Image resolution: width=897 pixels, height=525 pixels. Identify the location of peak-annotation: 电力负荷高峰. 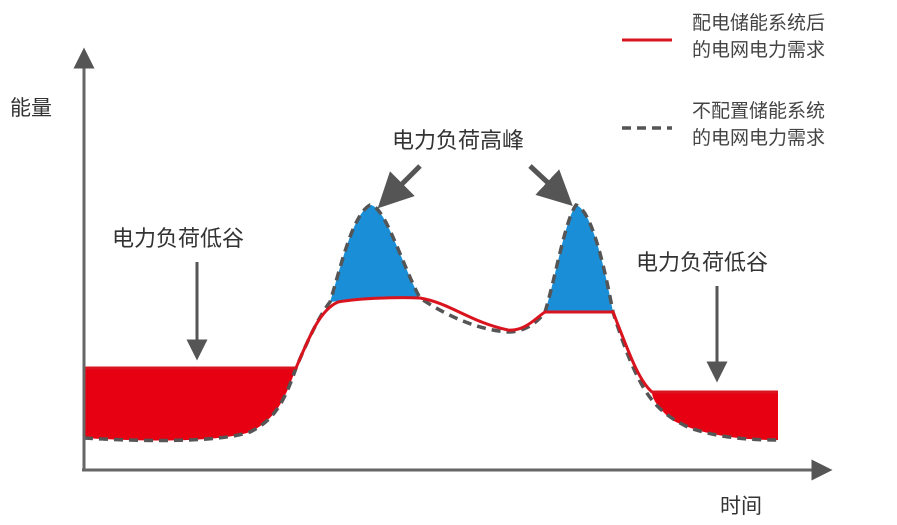
(458, 141).